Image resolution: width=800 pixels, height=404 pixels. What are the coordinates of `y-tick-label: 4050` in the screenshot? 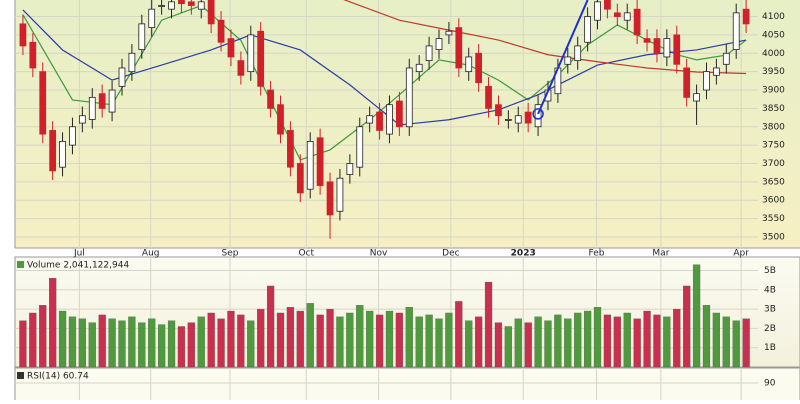 It's located at (773, 35).